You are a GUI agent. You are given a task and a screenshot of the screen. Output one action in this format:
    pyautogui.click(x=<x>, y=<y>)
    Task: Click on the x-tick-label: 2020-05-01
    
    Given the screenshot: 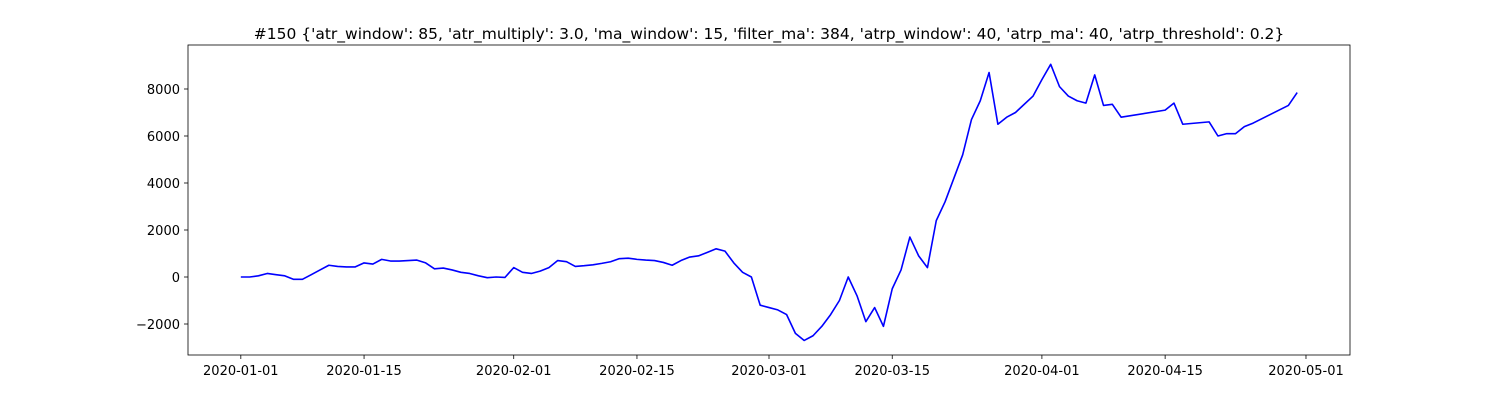 What is the action you would take?
    pyautogui.click(x=1306, y=371)
    